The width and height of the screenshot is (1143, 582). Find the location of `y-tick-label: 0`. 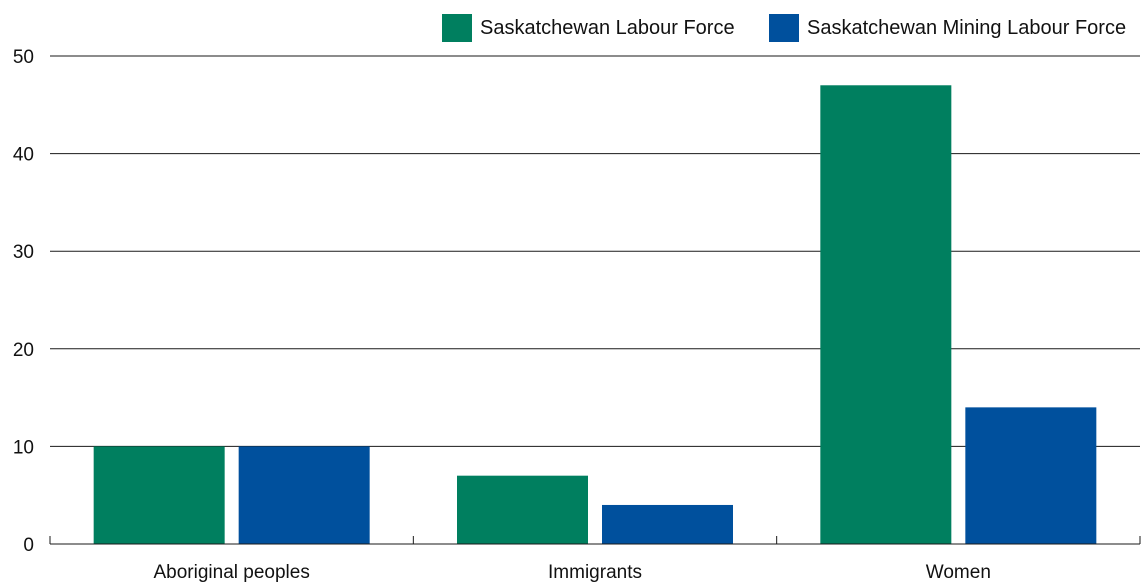

y-tick-label: 0 is located at coordinates (28, 545).